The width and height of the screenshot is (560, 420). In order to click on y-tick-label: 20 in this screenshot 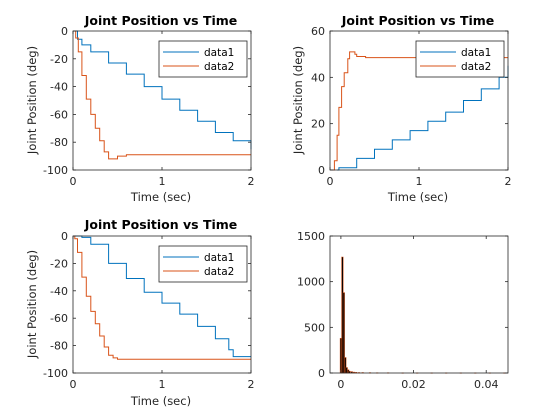, I will do `click(318, 124)`.